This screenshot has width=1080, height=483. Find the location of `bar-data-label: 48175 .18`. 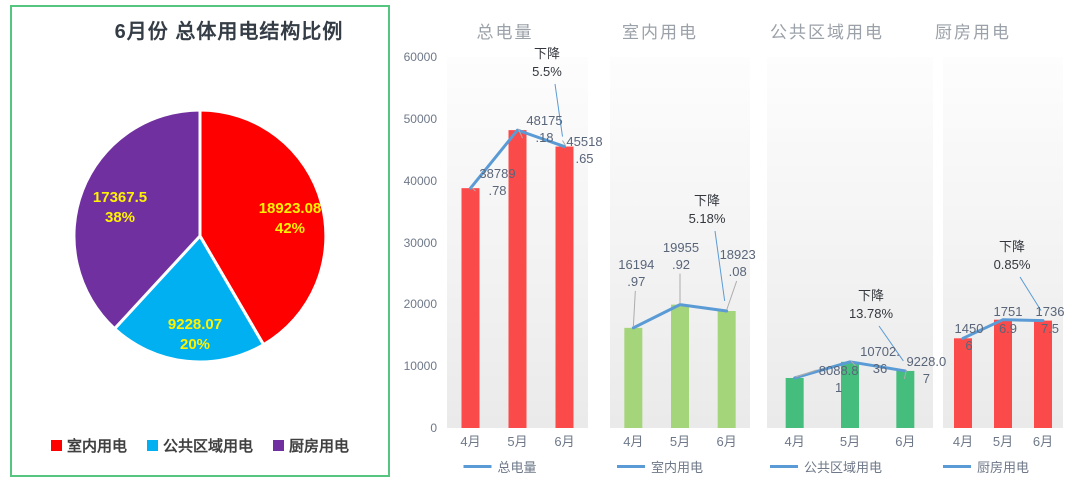

bar-data-label: 48175 .18 is located at coordinates (544, 129).